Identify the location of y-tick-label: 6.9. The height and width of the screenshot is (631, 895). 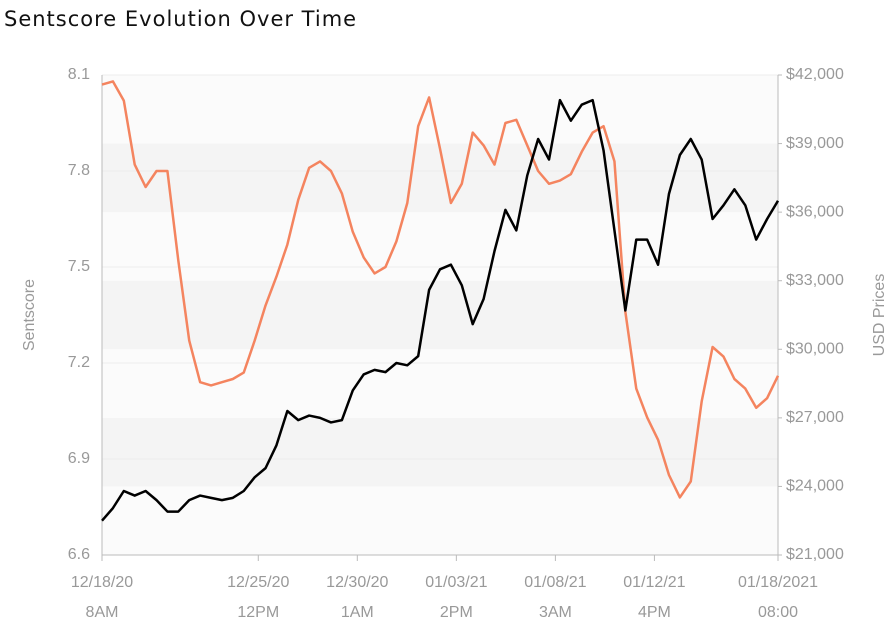
(79, 458).